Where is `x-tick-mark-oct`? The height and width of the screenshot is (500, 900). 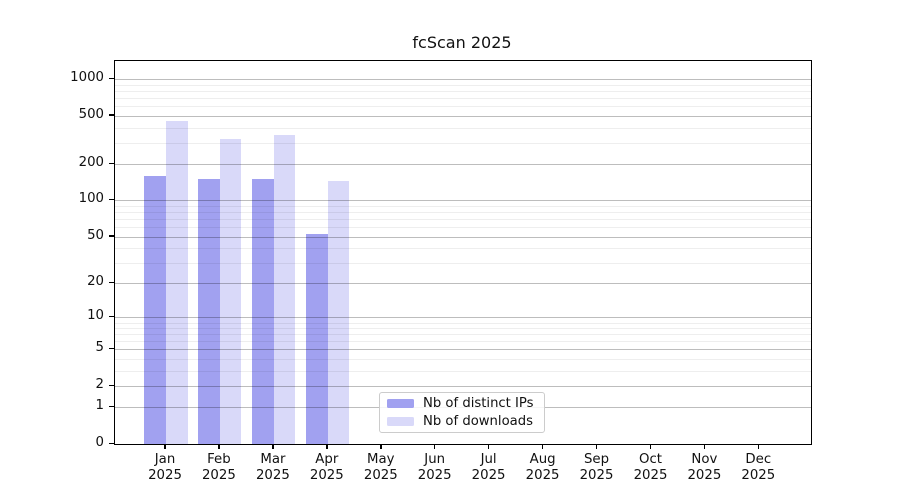
x-tick-mark-oct is located at coordinates (650, 446).